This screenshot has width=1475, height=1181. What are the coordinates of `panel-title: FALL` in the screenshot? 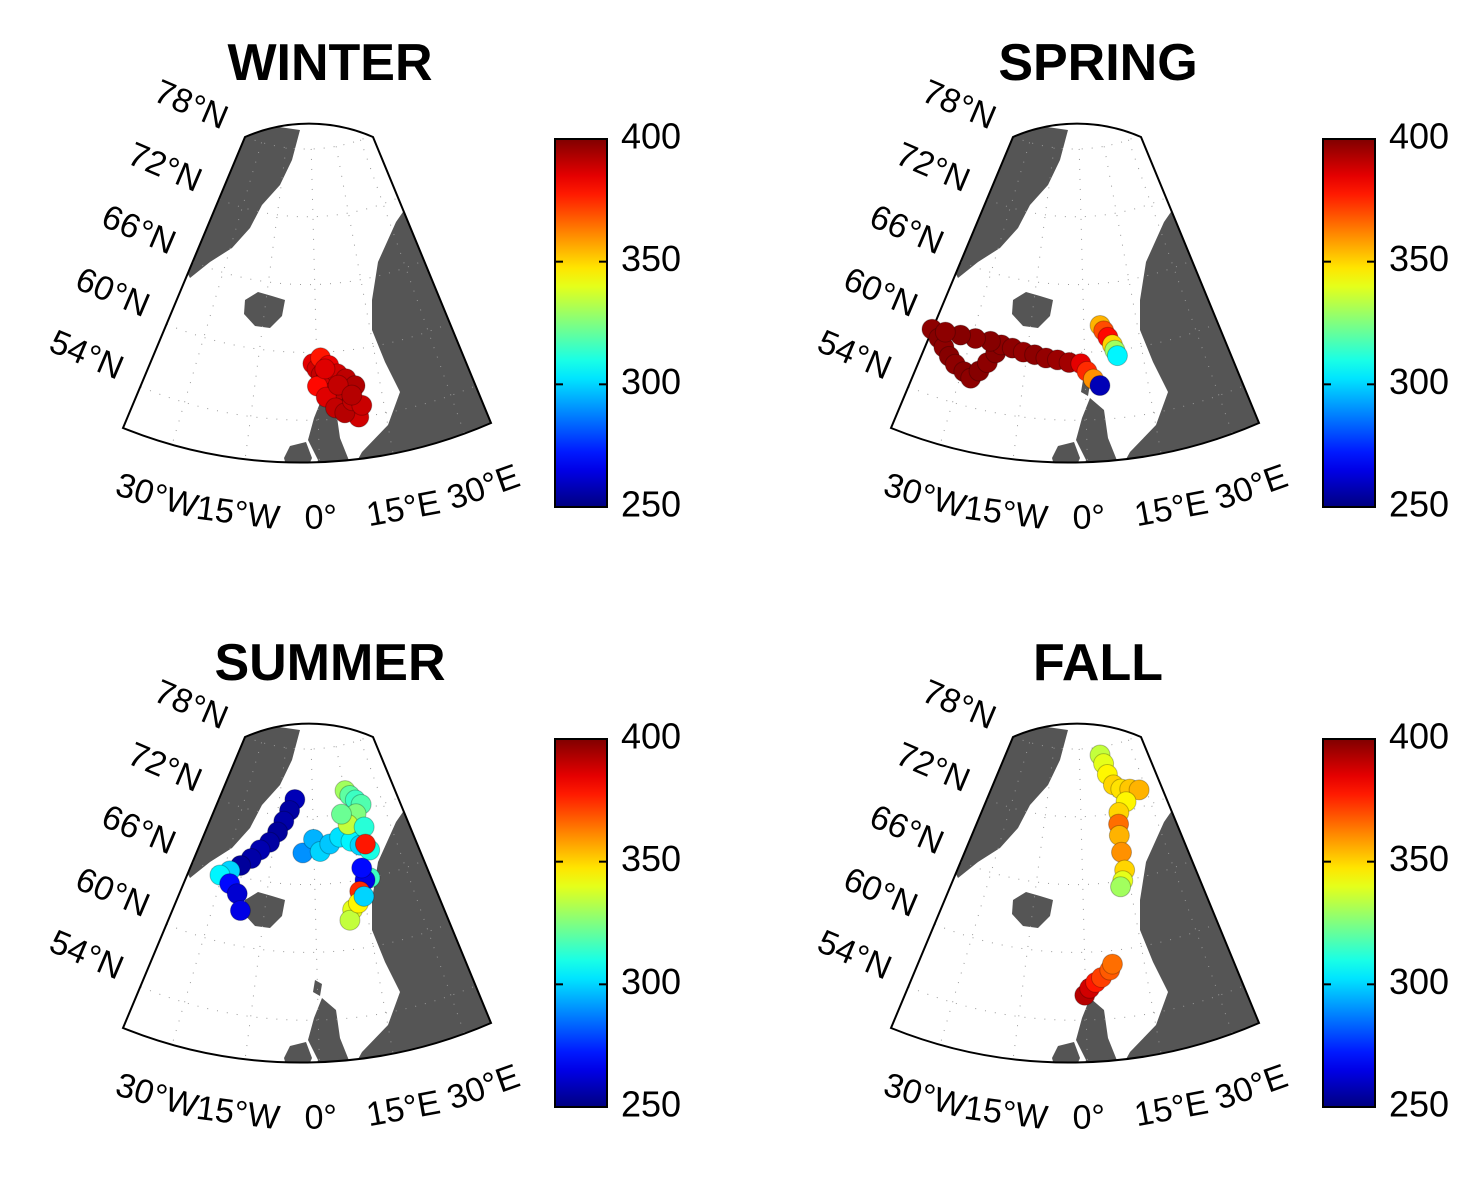 It's located at (1098, 663).